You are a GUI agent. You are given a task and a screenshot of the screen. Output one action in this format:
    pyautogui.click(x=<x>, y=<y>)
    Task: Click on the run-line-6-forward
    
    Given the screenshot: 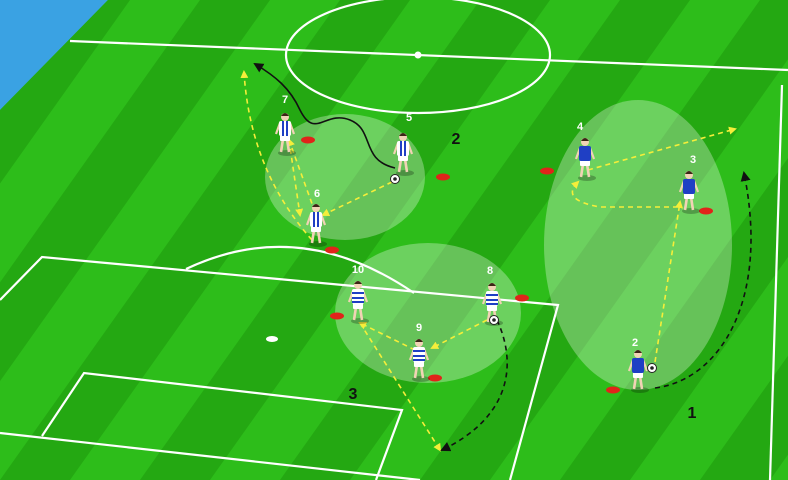 What is the action you would take?
    pyautogui.click(x=276, y=155)
    